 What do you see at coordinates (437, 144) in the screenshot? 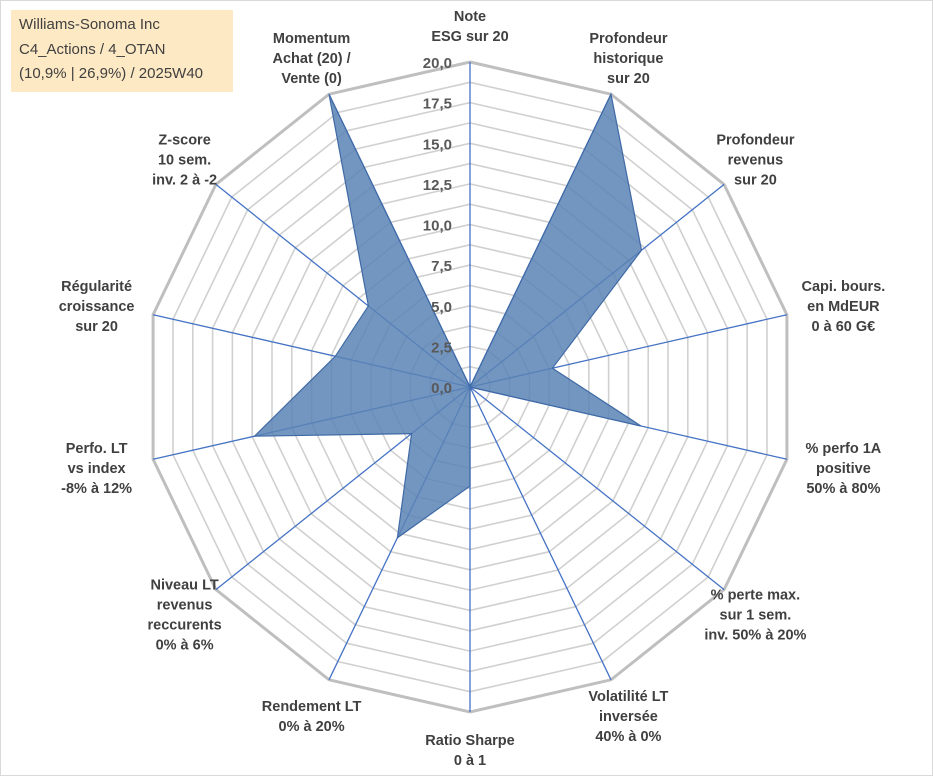
I see `tick-label: 15,0` at bounding box center [437, 144].